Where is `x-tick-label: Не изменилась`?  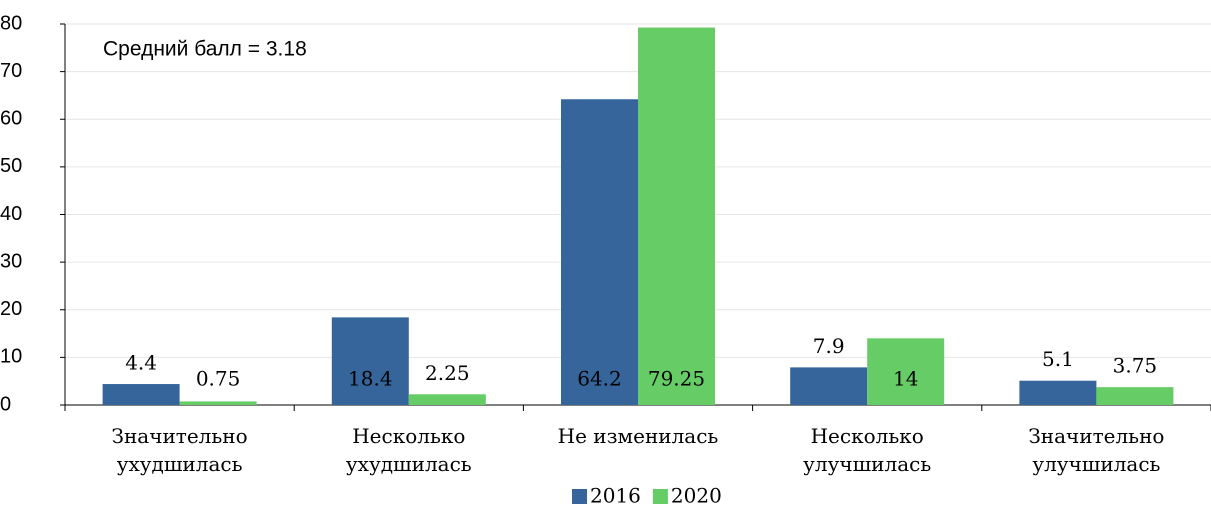 x-tick-label: Не изменилась is located at coordinates (638, 436).